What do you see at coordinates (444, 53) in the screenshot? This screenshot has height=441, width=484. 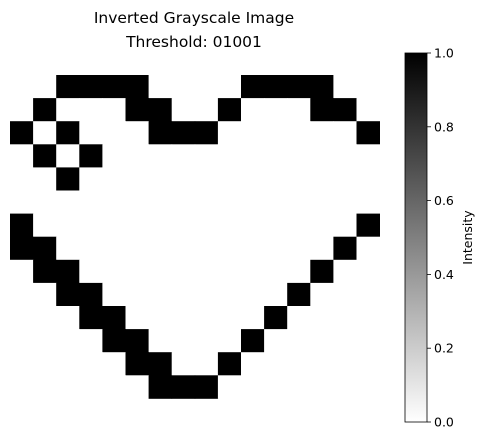 I see `colorbar-tick-label: 1.0` at bounding box center [444, 53].